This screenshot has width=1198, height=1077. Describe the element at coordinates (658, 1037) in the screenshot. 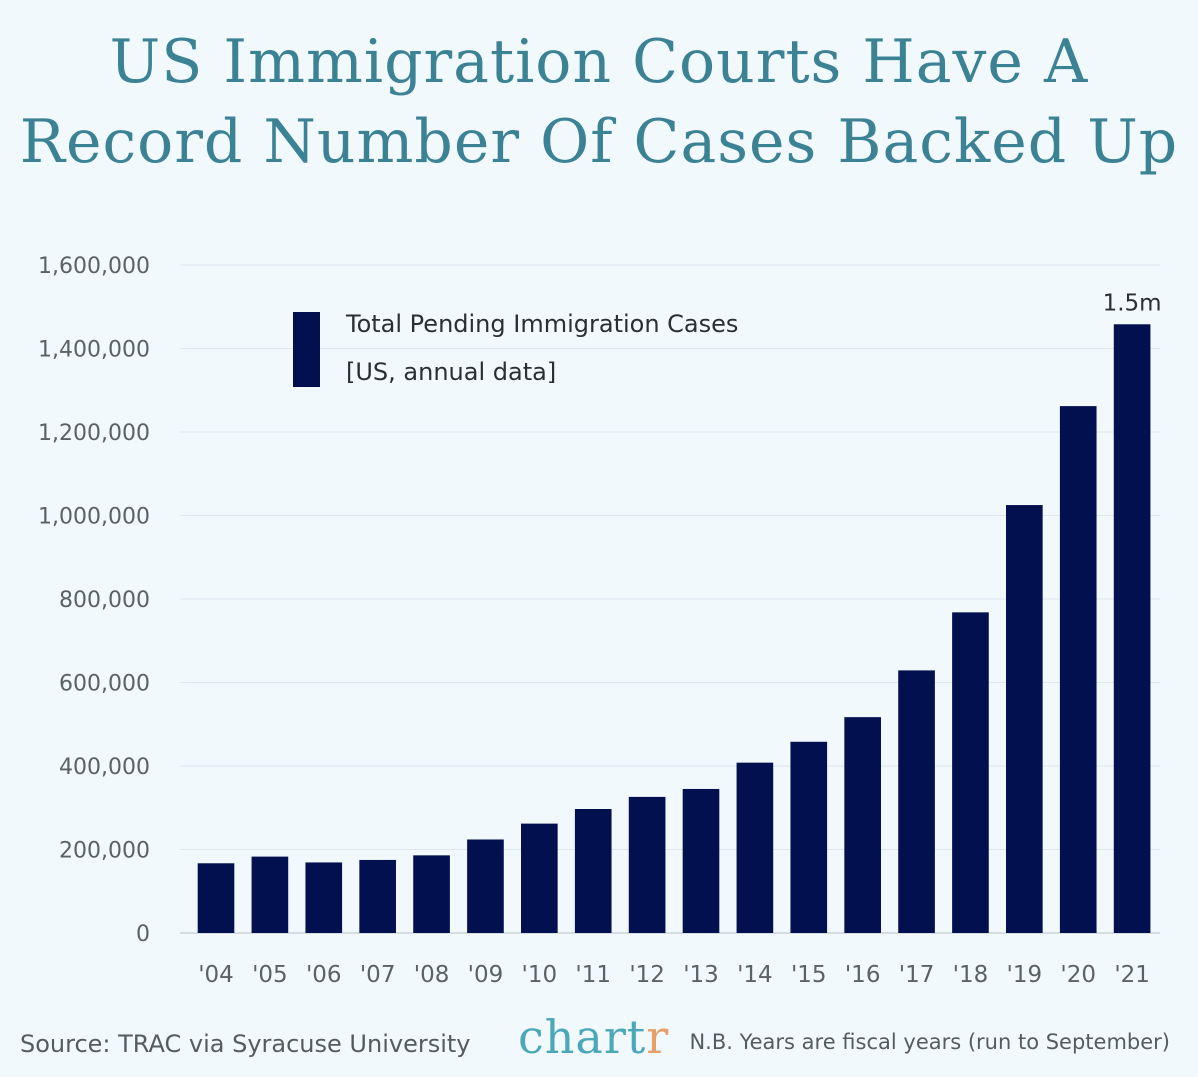

I see `brand-logo-accent: r` at that location.